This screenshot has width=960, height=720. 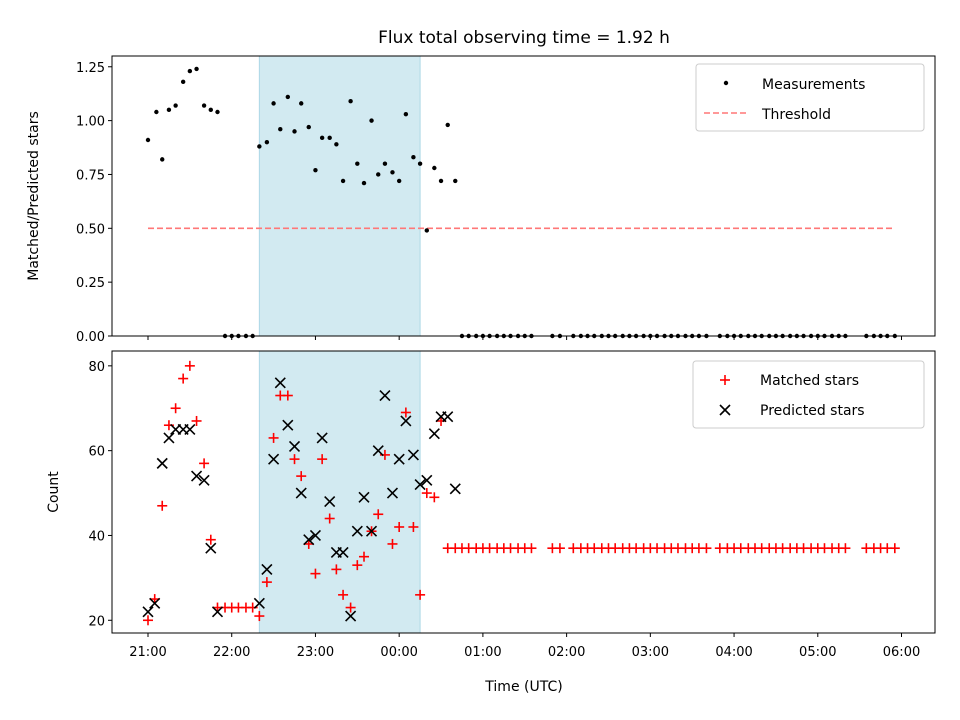 What do you see at coordinates (54, 492) in the screenshot?
I see `bottom-y-axis-label: Count` at bounding box center [54, 492].